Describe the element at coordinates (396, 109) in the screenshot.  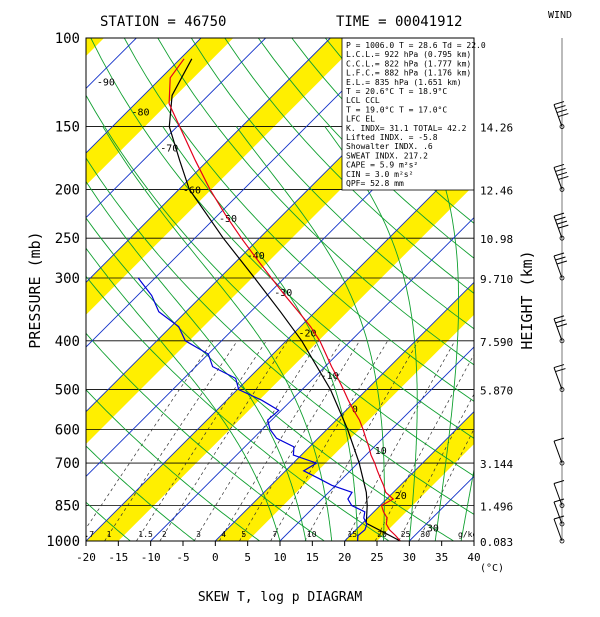
I see `index-line: T = 19.0°C T = 17.0°C` at that location.